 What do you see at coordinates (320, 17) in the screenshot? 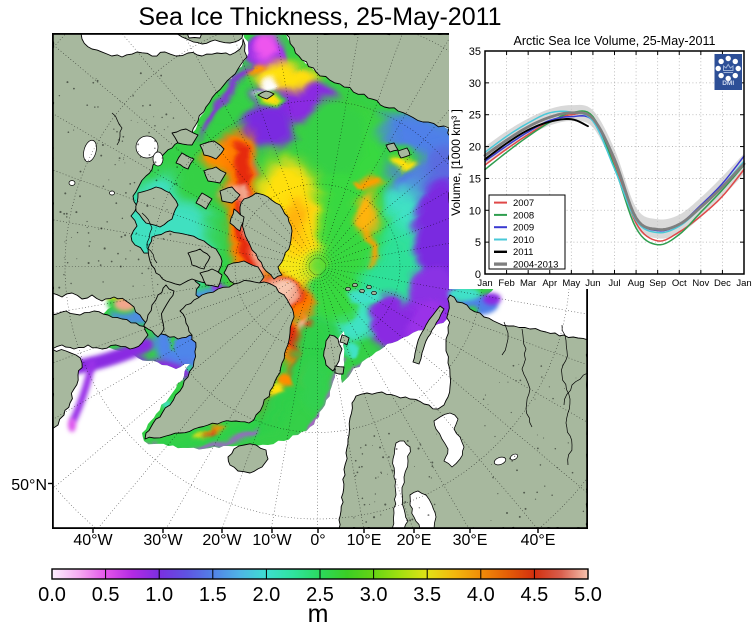
I see `page-title: Sea Ice Thickness, 25-May-2011` at bounding box center [320, 17].